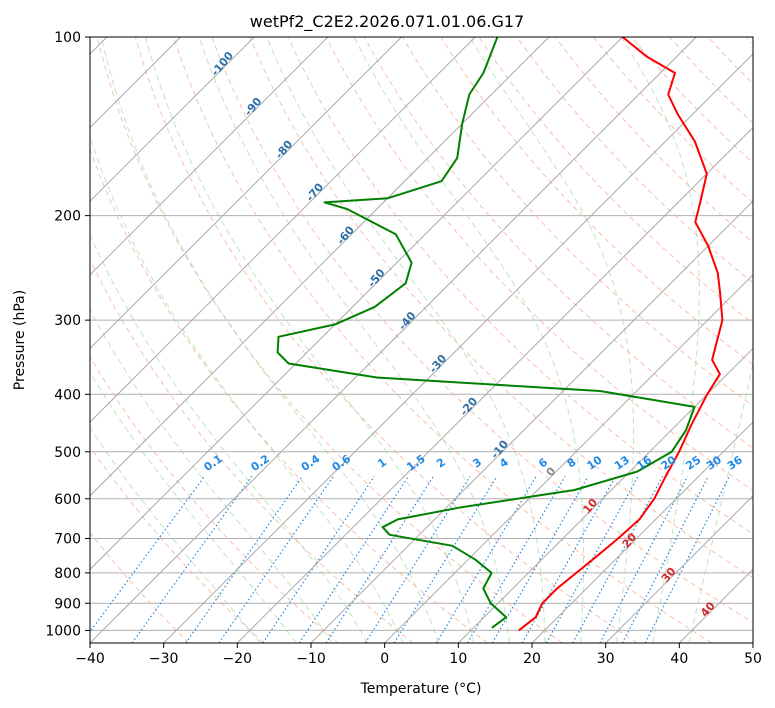 This screenshot has width=775, height=708. I want to click on x-tick-label: −40, so click(90, 659).